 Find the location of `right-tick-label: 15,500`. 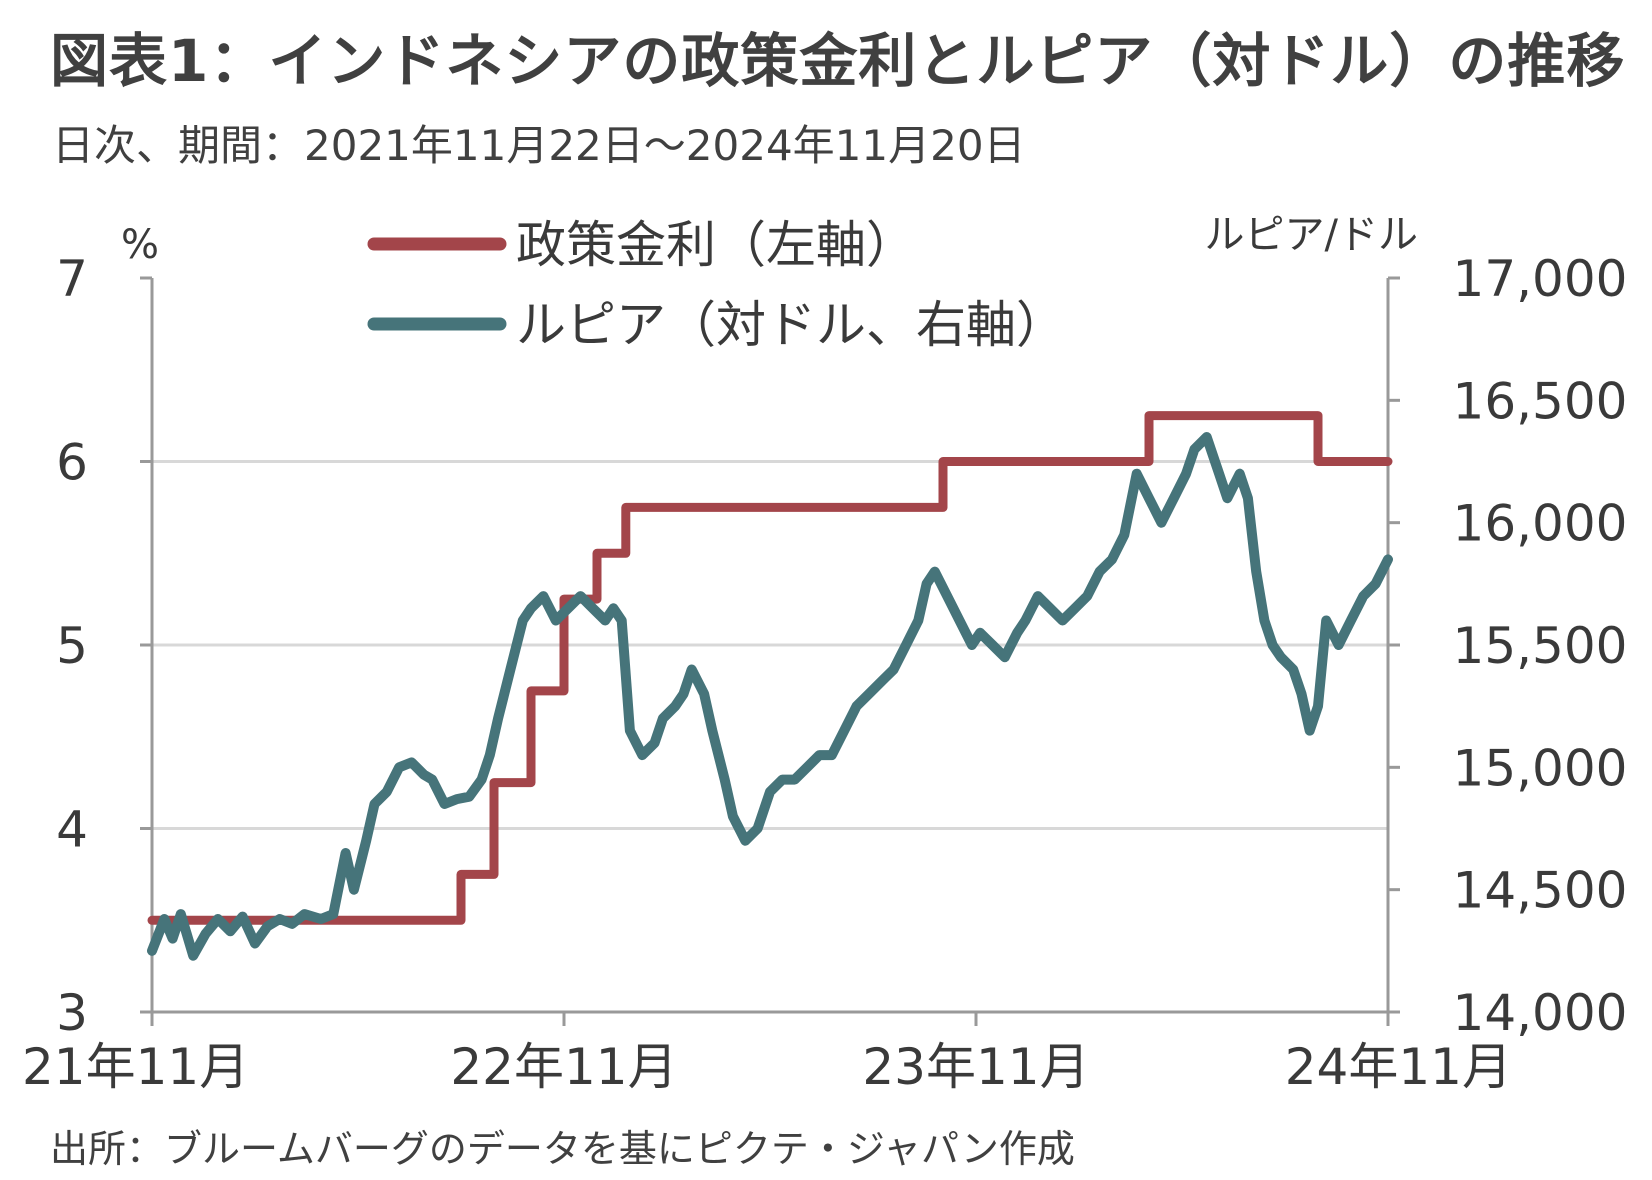

right-tick-label: 15,500 is located at coordinates (1540, 646).